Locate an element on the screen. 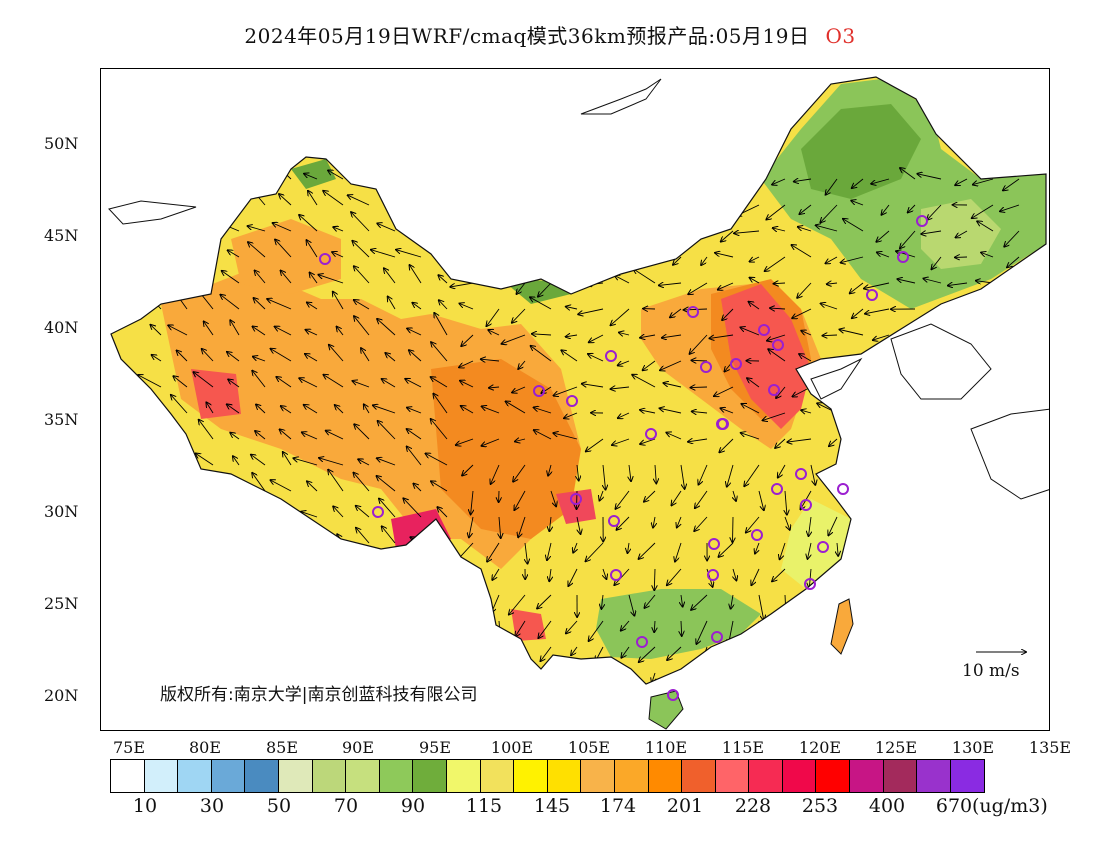  legend-label-670: 670 is located at coordinates (954, 806).